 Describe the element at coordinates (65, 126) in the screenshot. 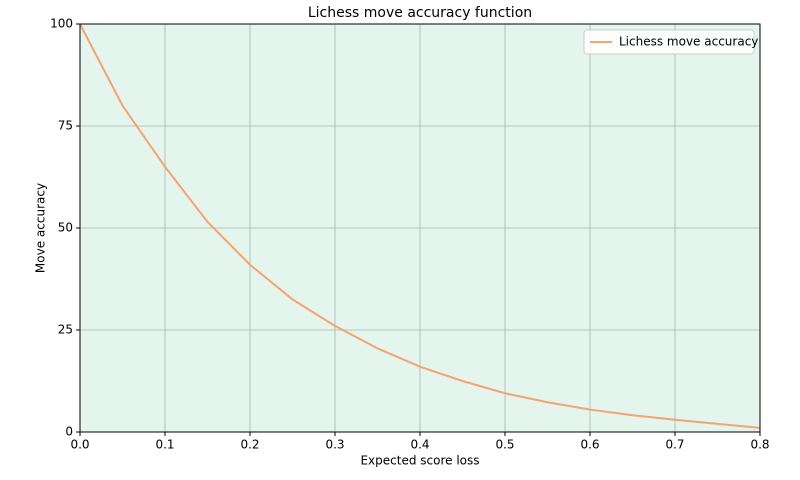

I see `y-tick-label: 75` at that location.